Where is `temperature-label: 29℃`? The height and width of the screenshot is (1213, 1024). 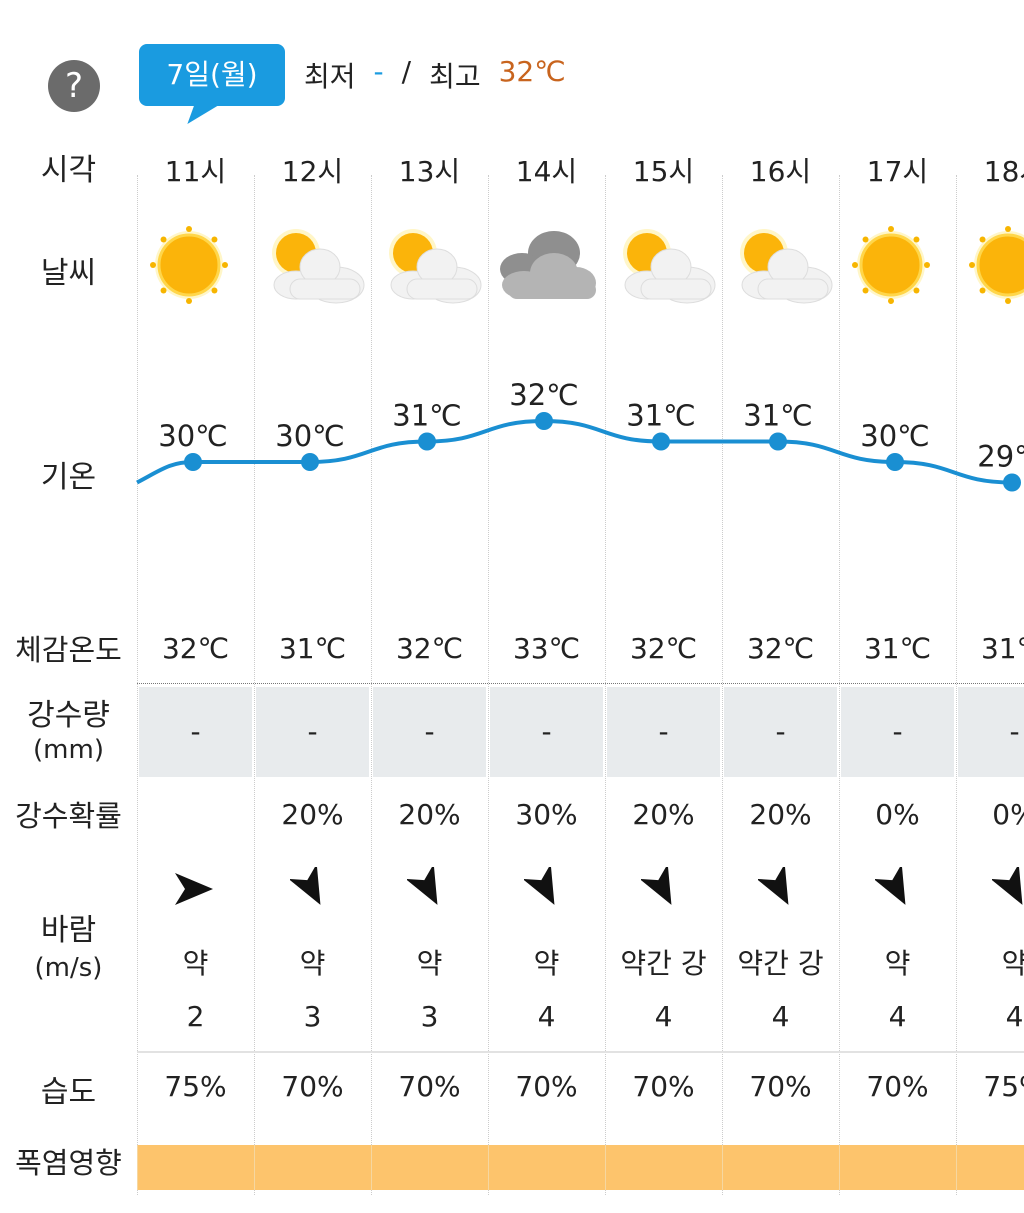
temperature-label: 29℃ is located at coordinates (1000, 457).